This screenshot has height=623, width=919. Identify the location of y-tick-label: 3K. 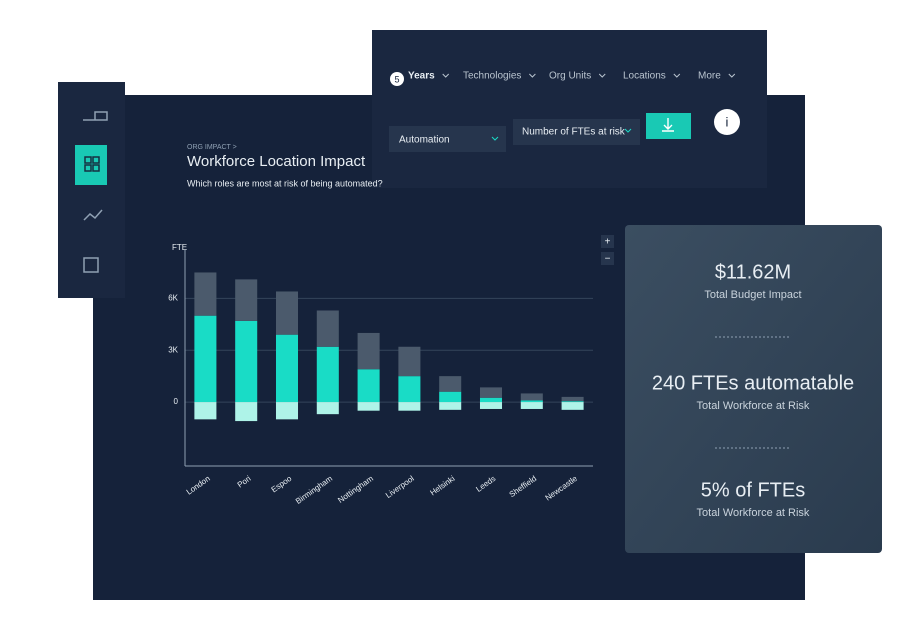
(173, 349).